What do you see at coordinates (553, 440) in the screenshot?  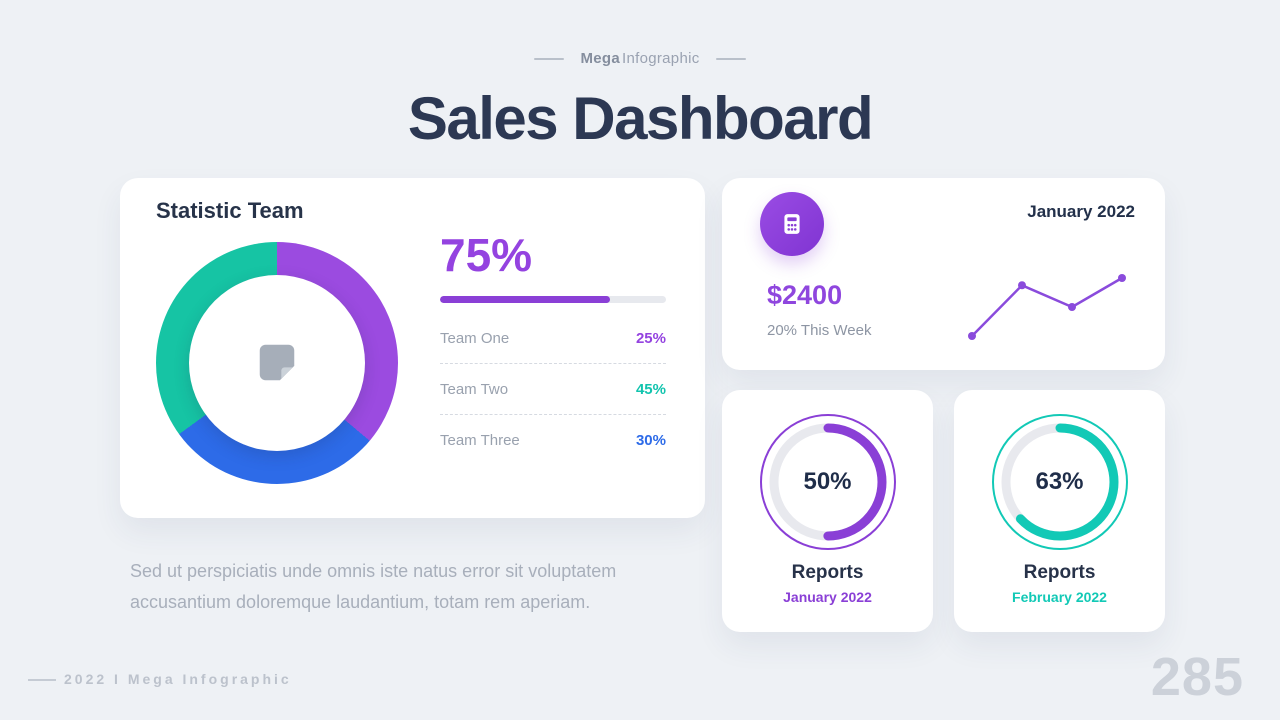 I see `team-row: Team Three 30%` at bounding box center [553, 440].